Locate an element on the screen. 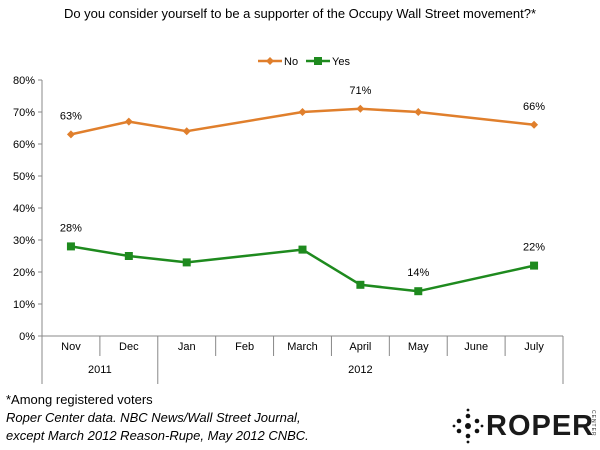 The height and width of the screenshot is (450, 600). y-tick-label: 0% is located at coordinates (27, 337).